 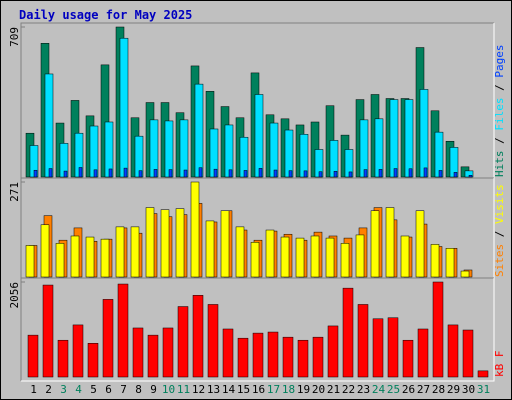 What do you see at coordinates (499, 364) in the screenshot?
I see `legend-entry: kB F` at bounding box center [499, 364].